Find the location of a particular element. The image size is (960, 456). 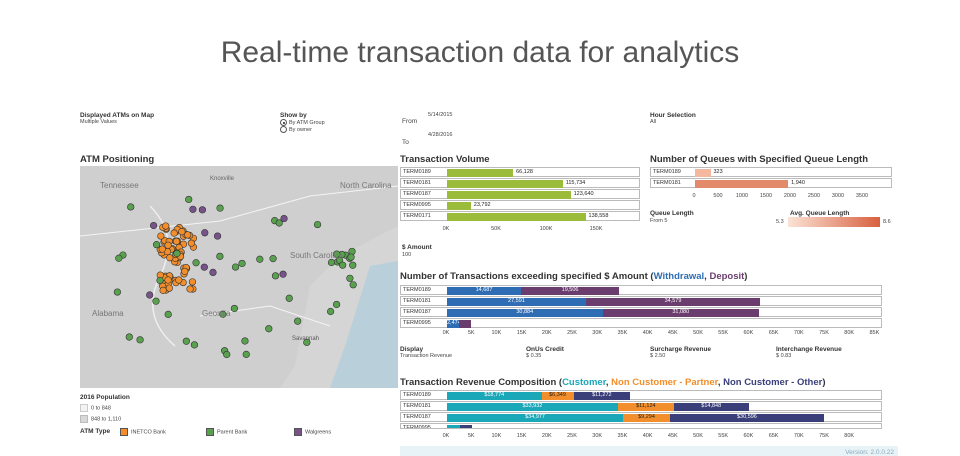

table-row: TERM0181 115,734 is located at coordinates (520, 183).